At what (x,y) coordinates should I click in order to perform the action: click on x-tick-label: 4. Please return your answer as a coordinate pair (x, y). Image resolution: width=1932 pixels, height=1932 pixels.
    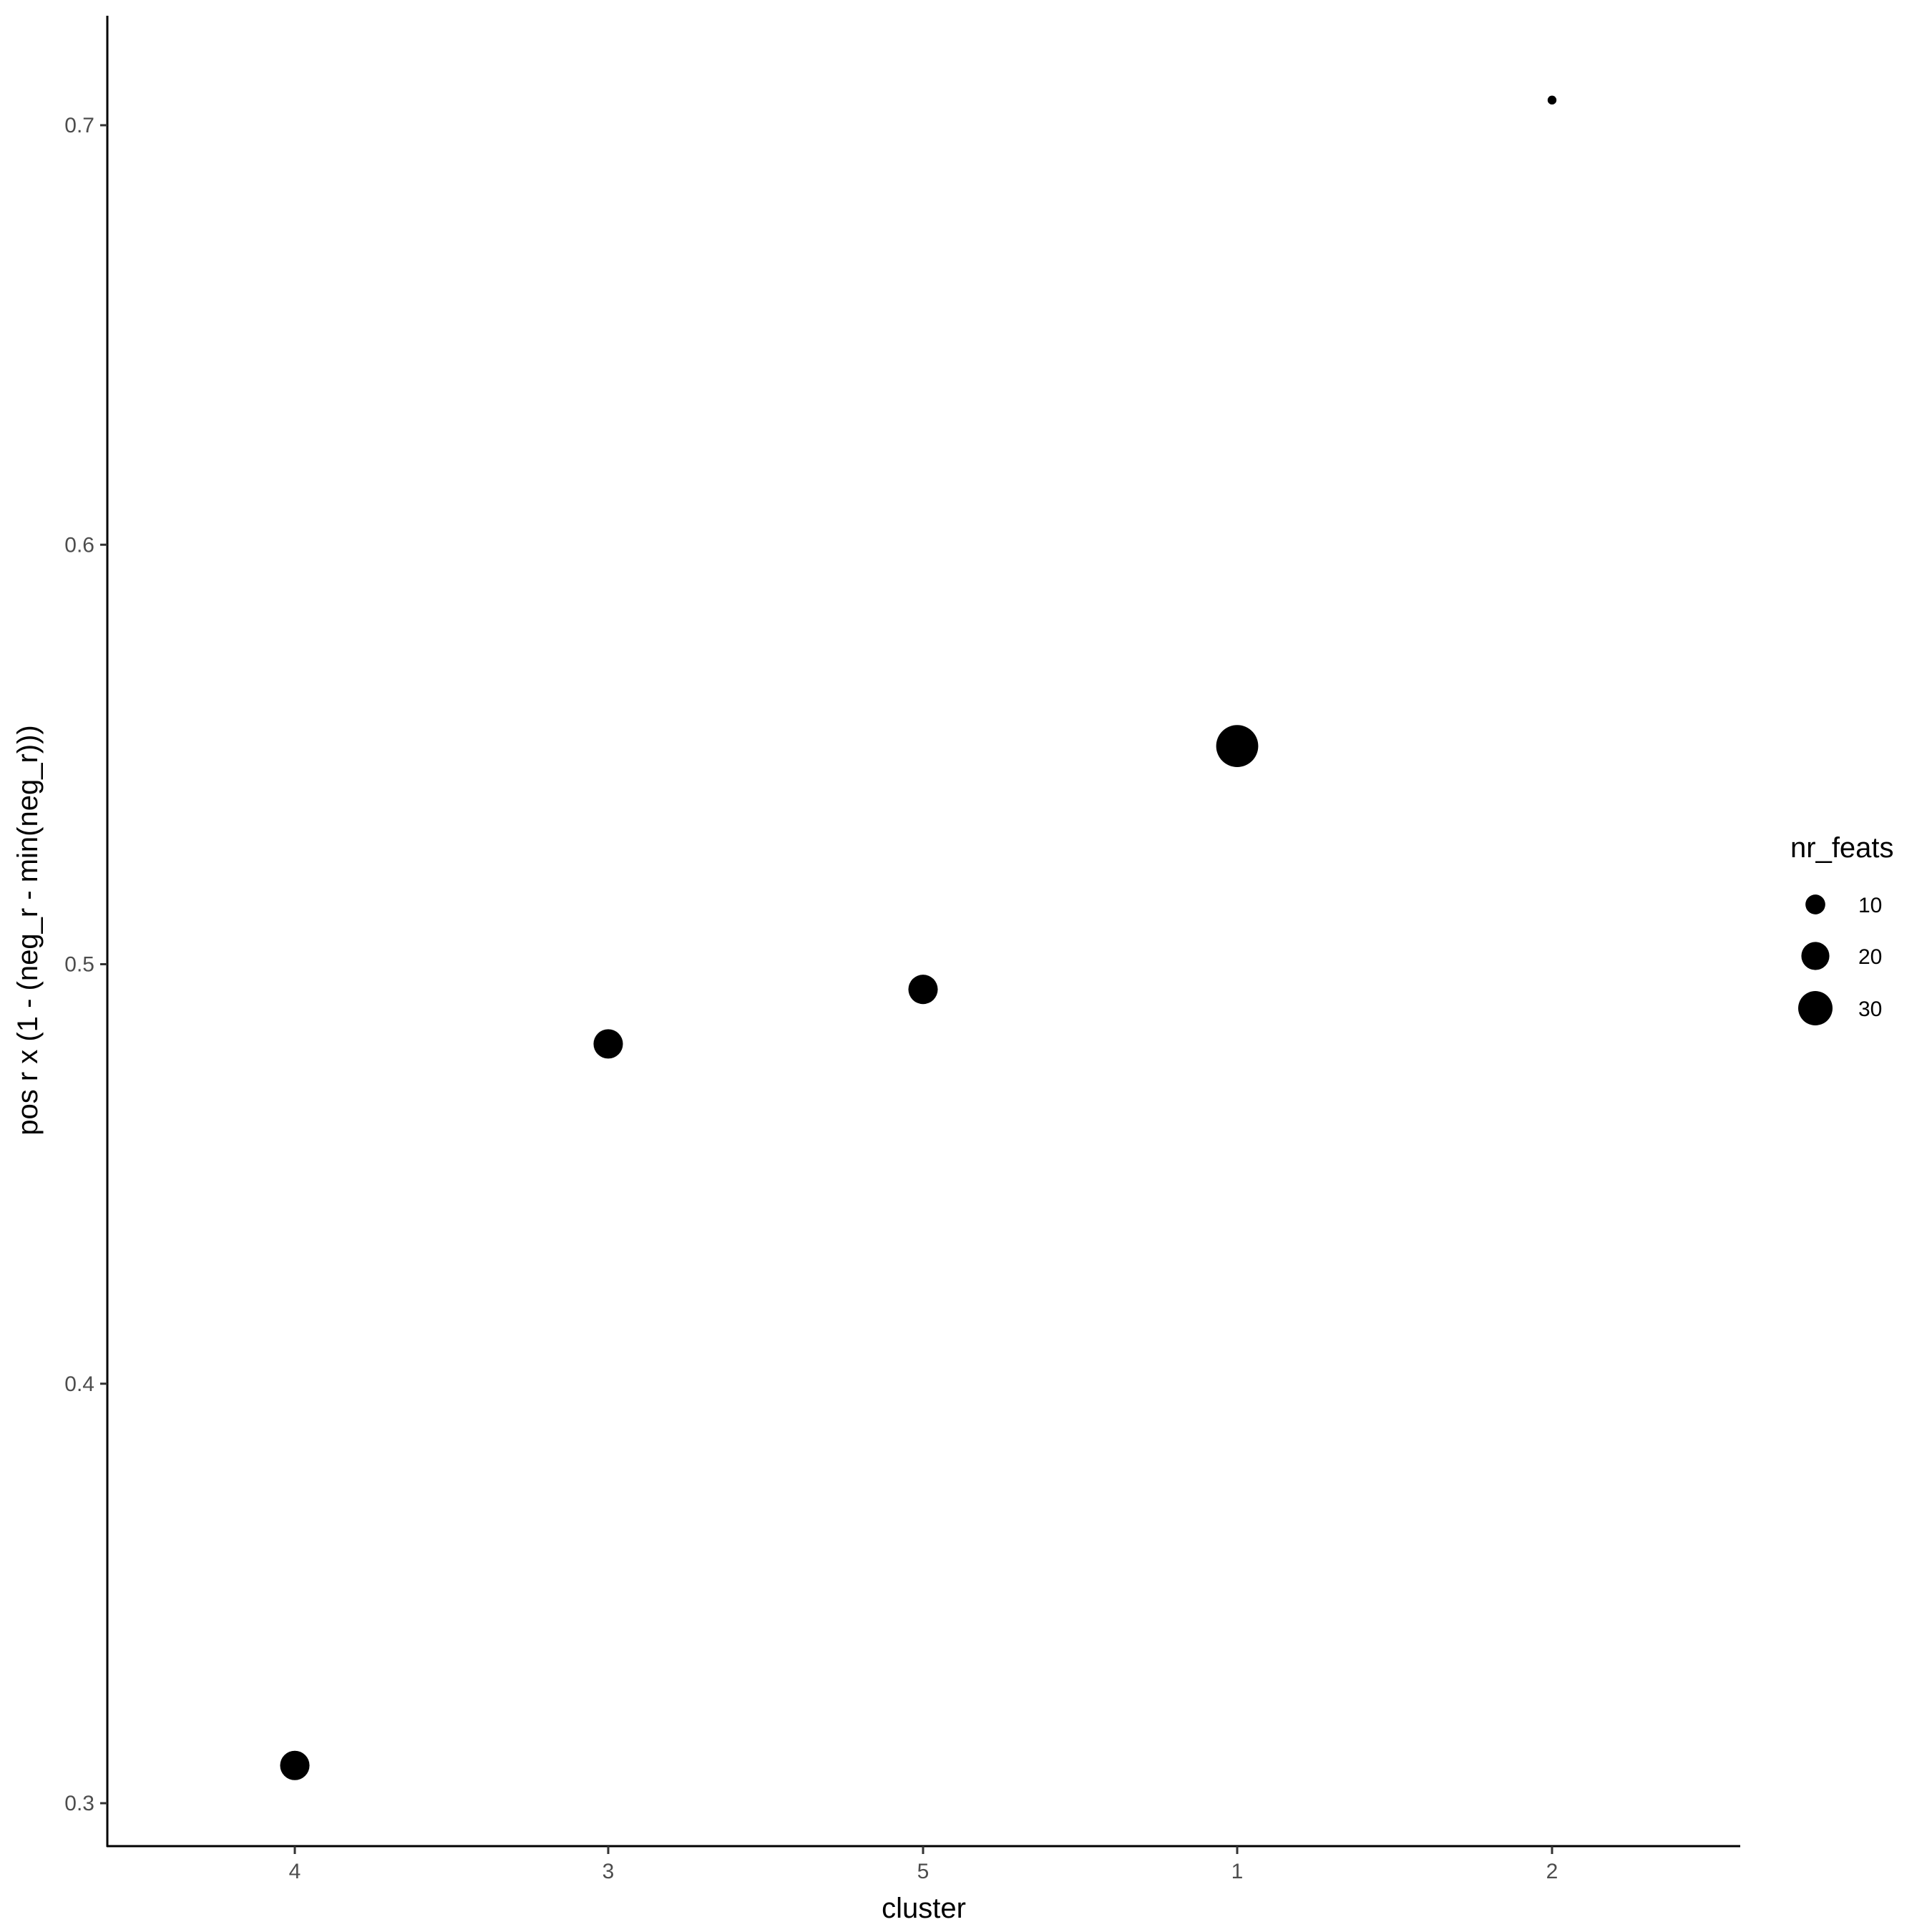
    Looking at the image, I should click on (295, 1871).